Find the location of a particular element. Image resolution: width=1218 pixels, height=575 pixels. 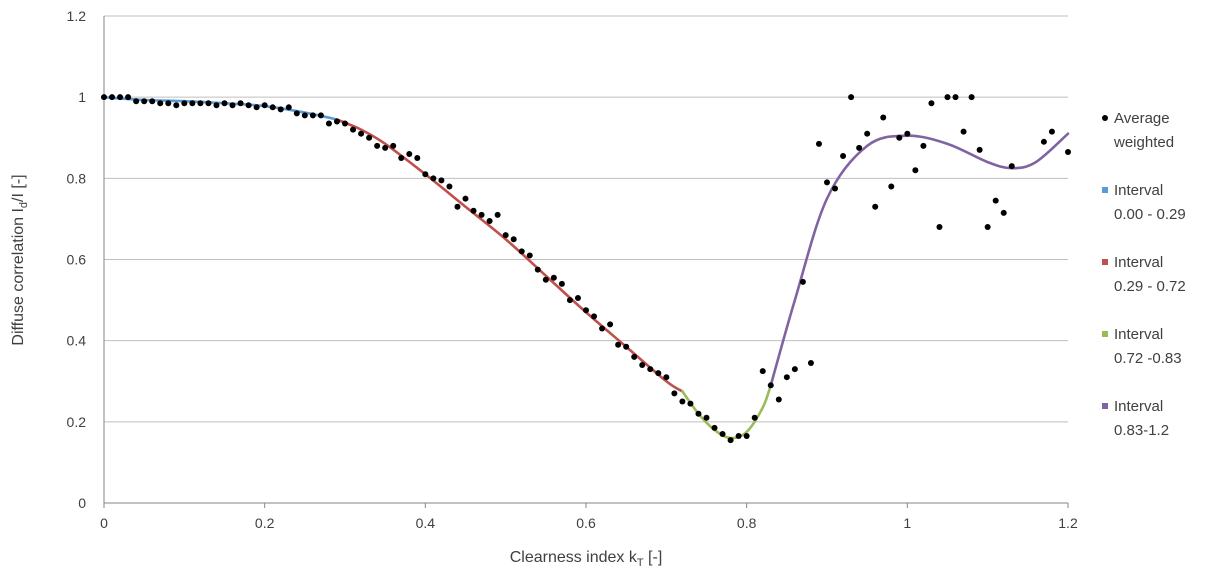

x-tick-label: 0.6 is located at coordinates (586, 523).